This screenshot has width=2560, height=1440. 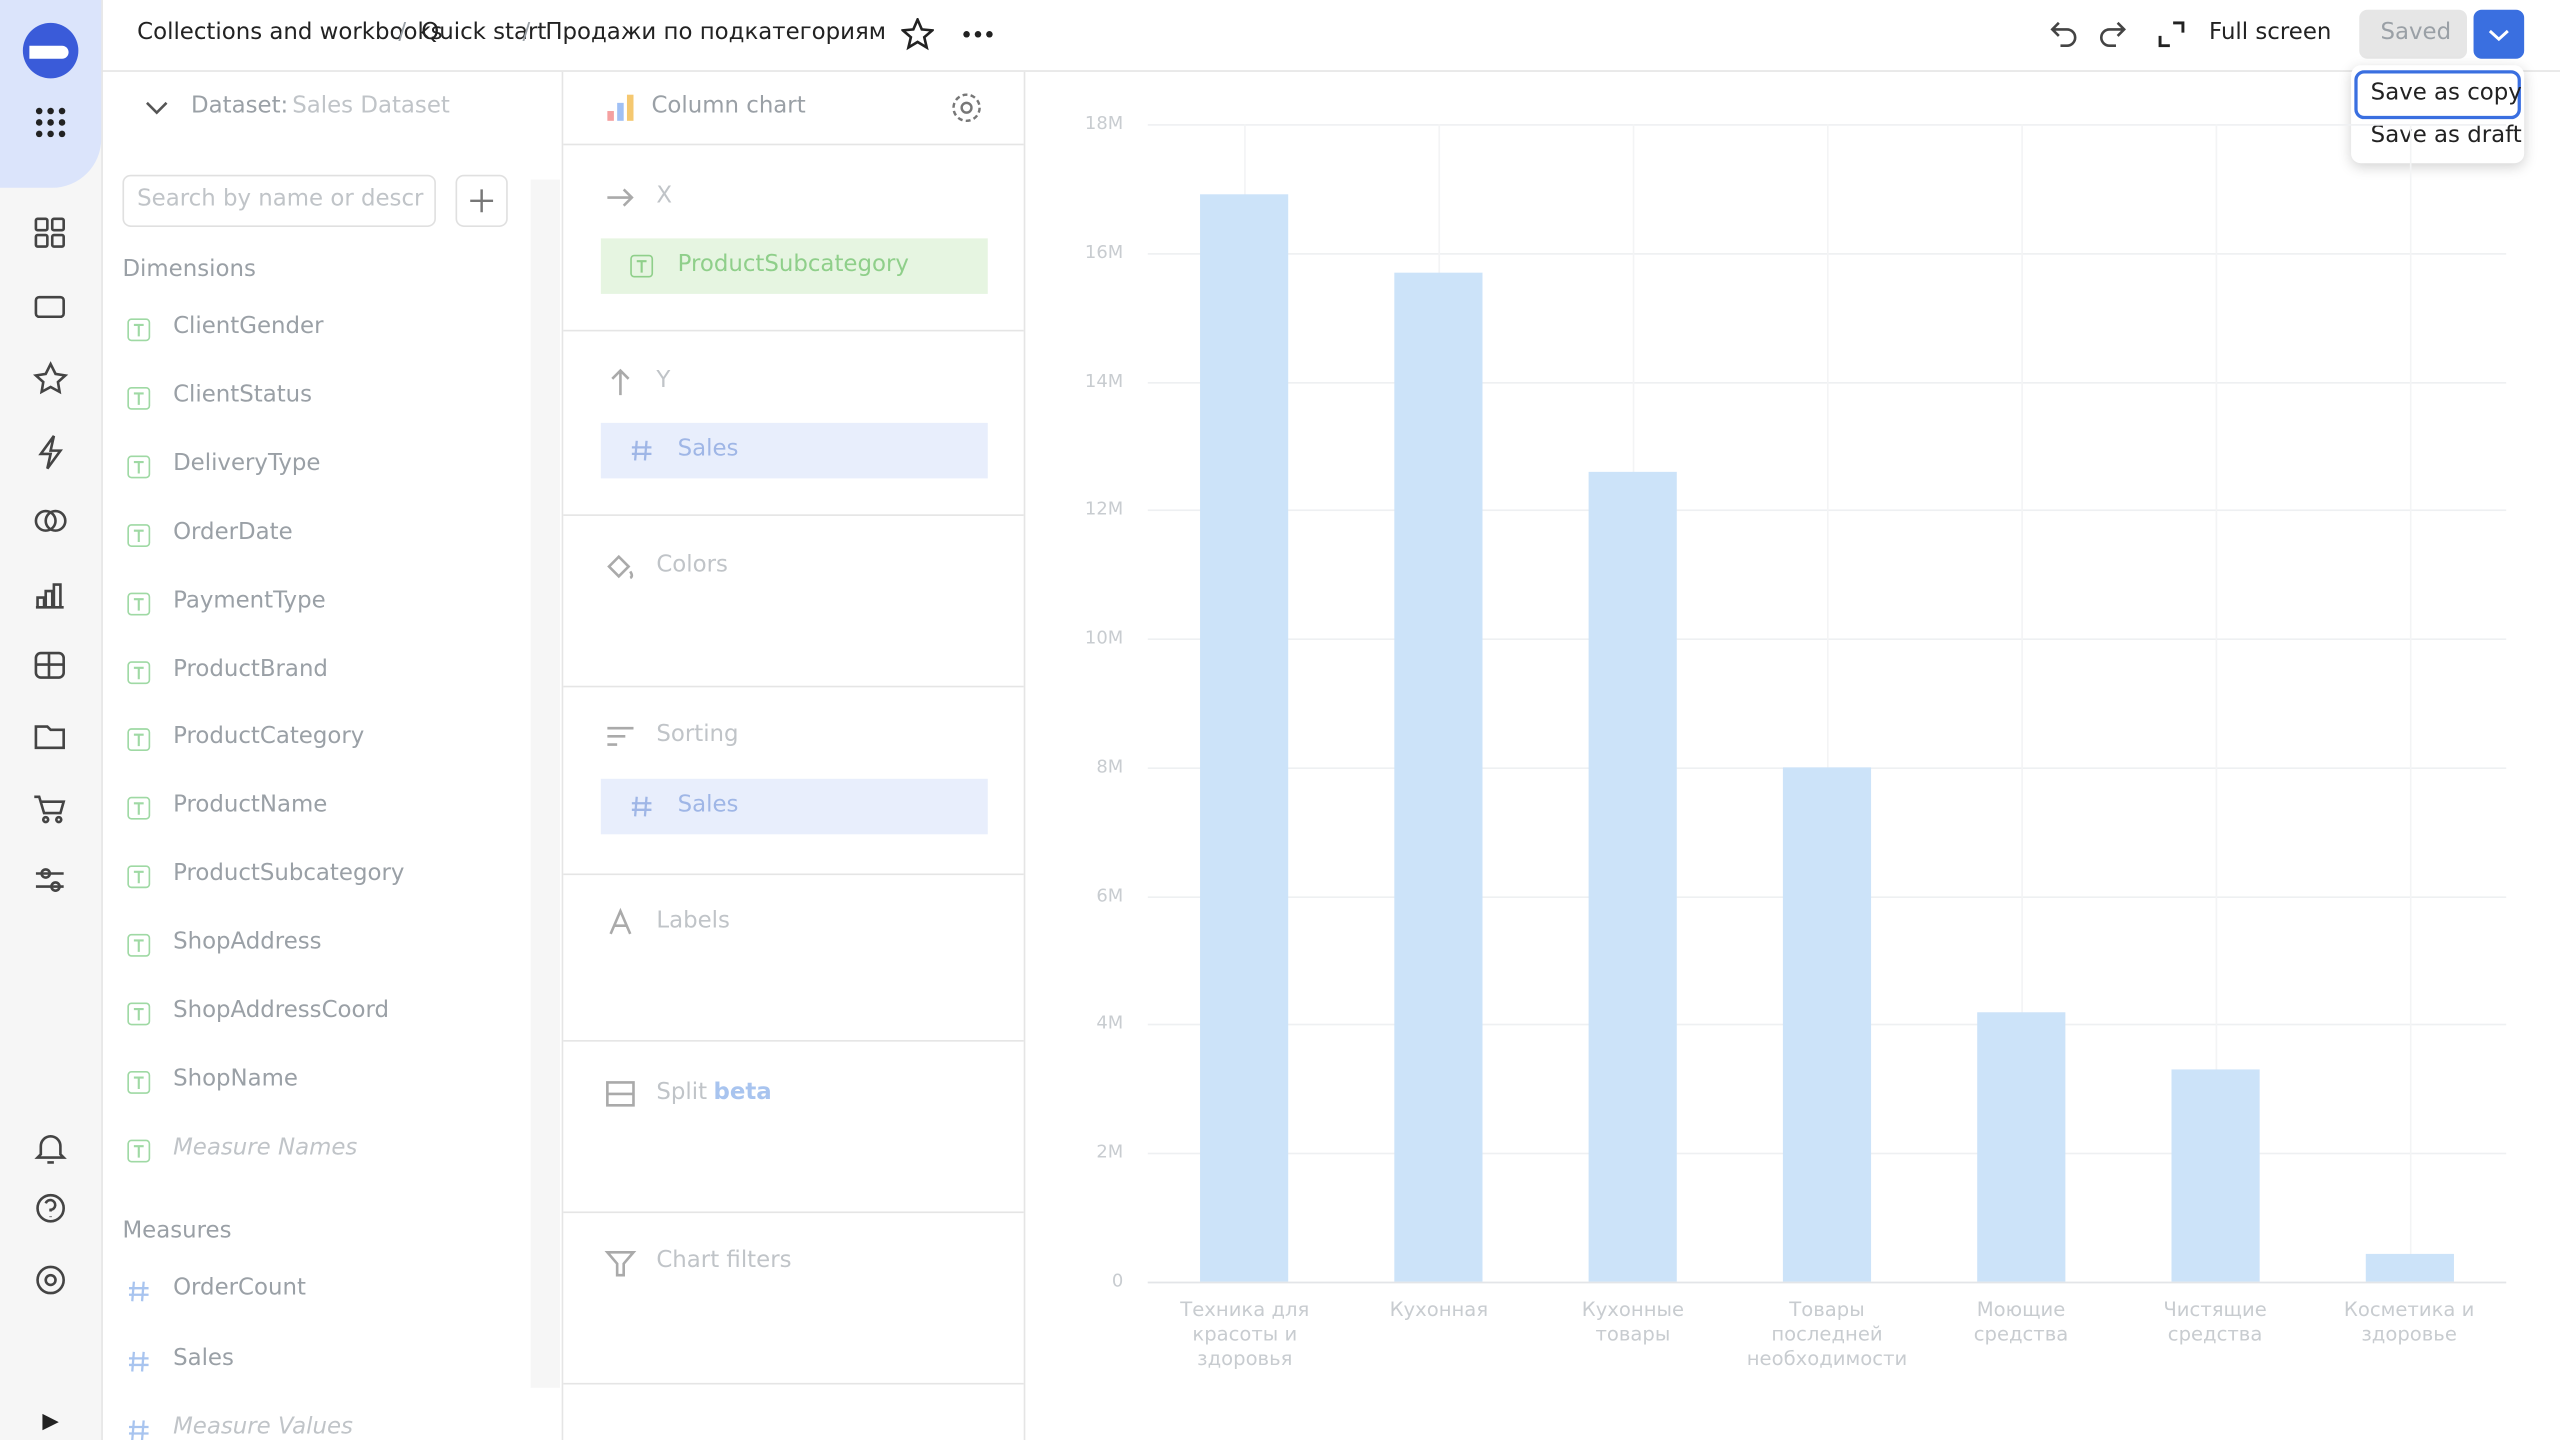 I want to click on y-tick-label: 6M, so click(x=1110, y=895).